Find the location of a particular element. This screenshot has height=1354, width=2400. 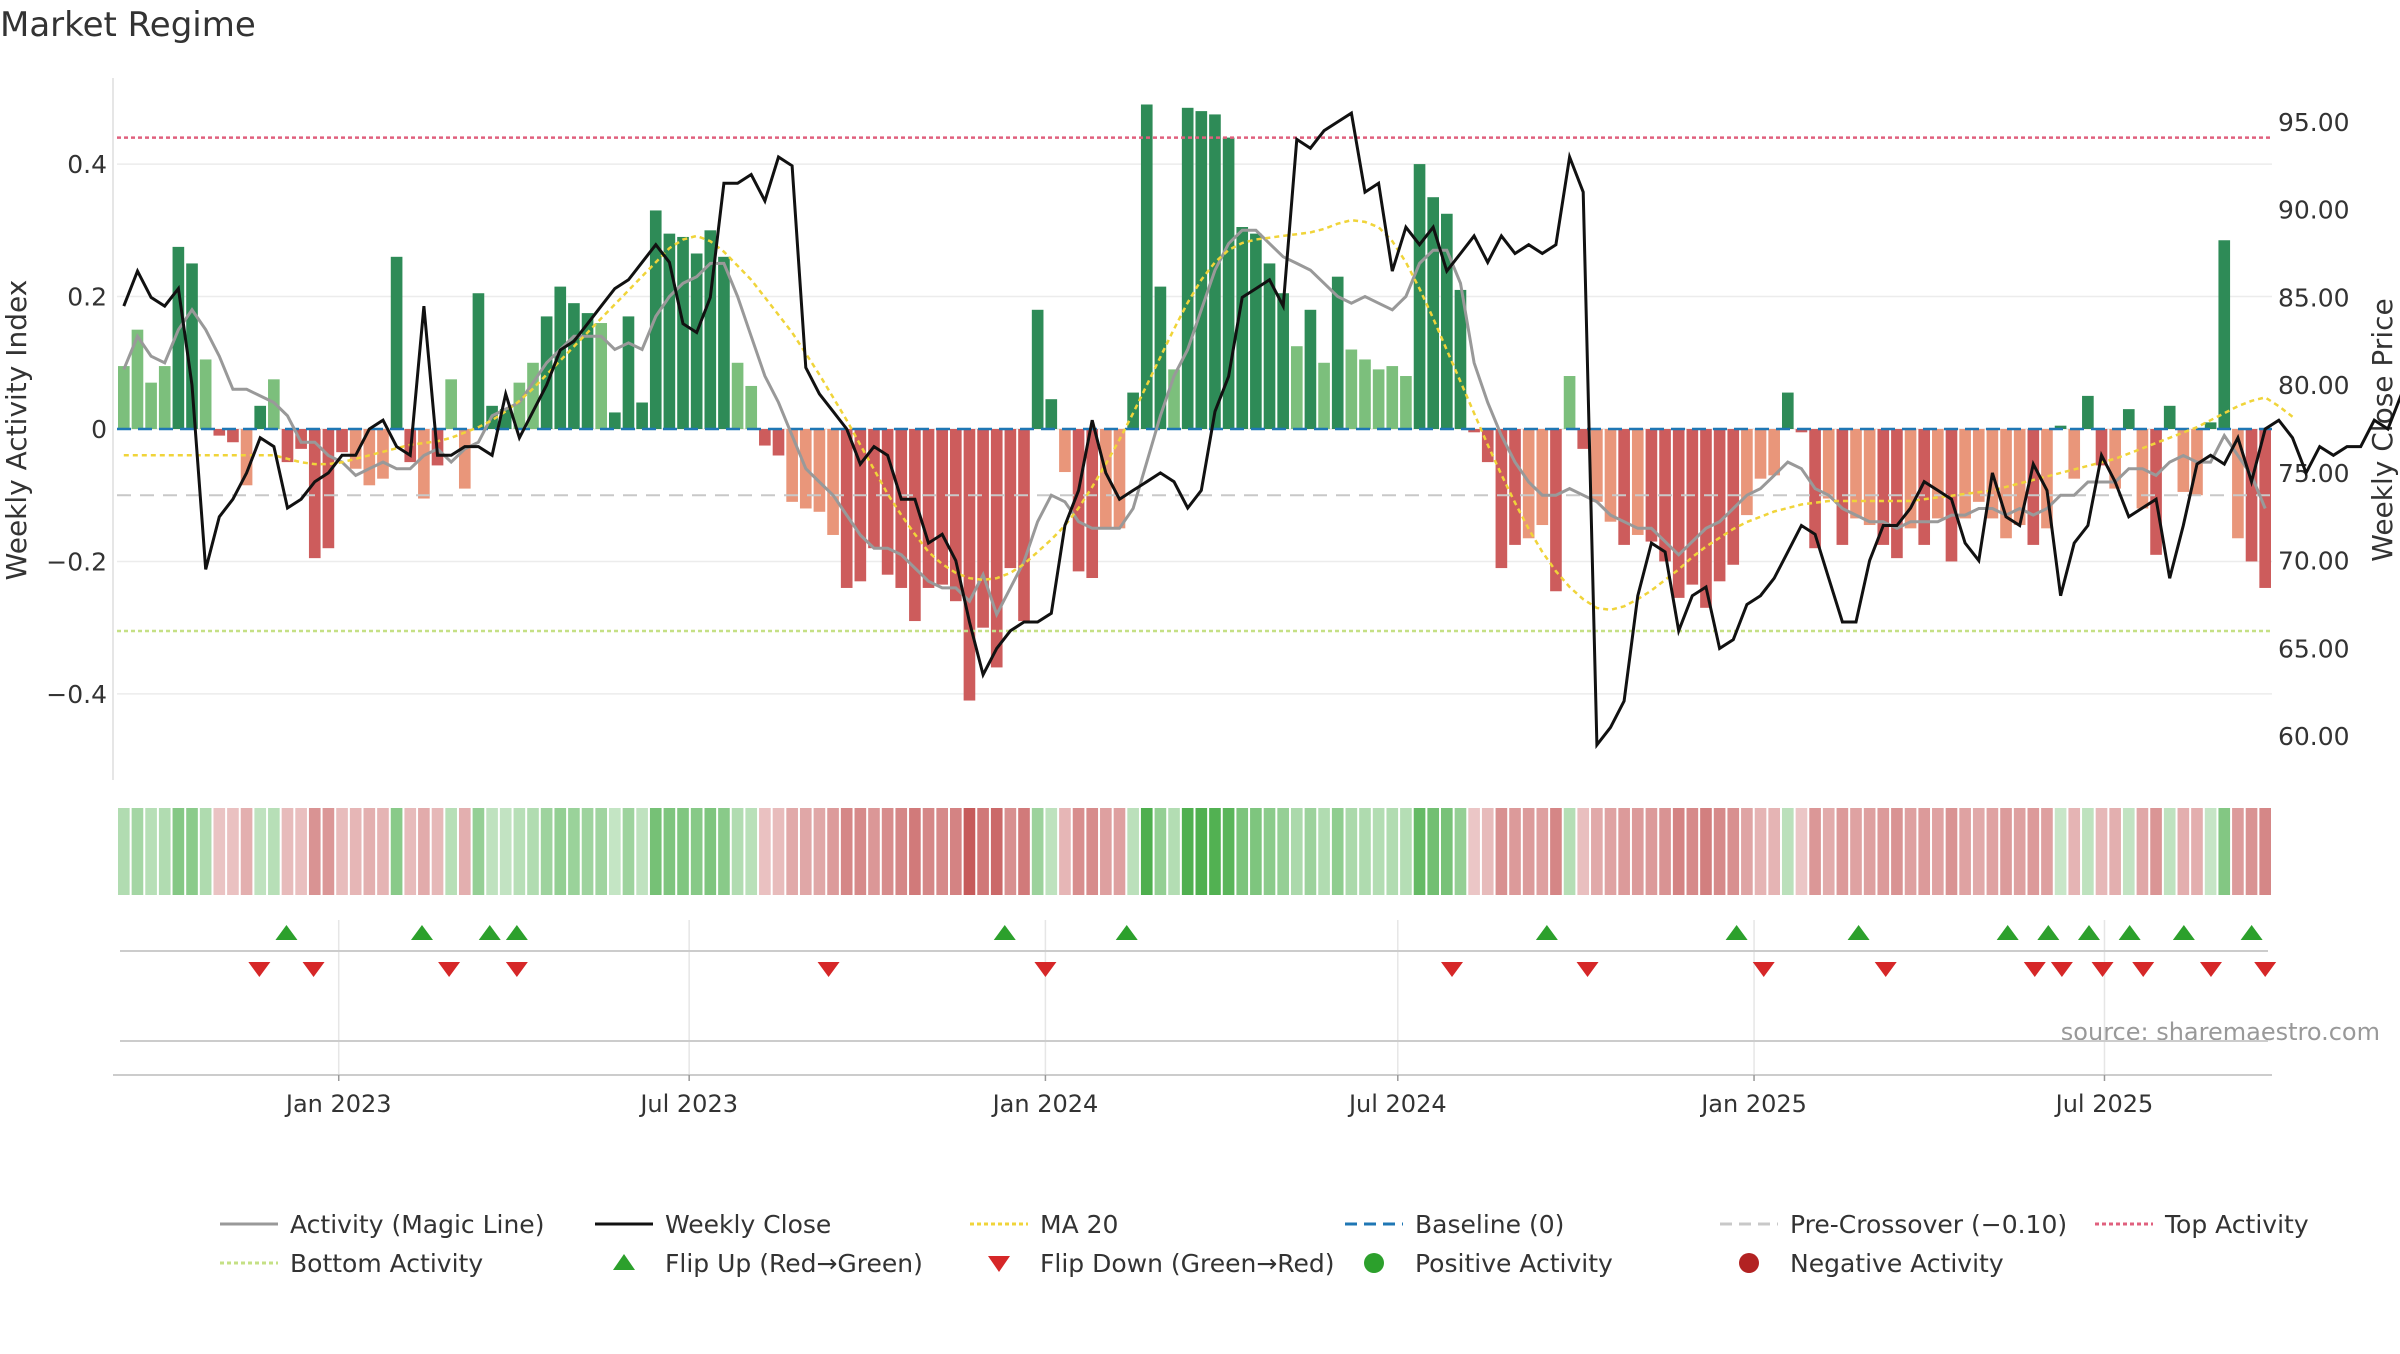

y-right-tick-label: 85.00 is located at coordinates (2314, 297).